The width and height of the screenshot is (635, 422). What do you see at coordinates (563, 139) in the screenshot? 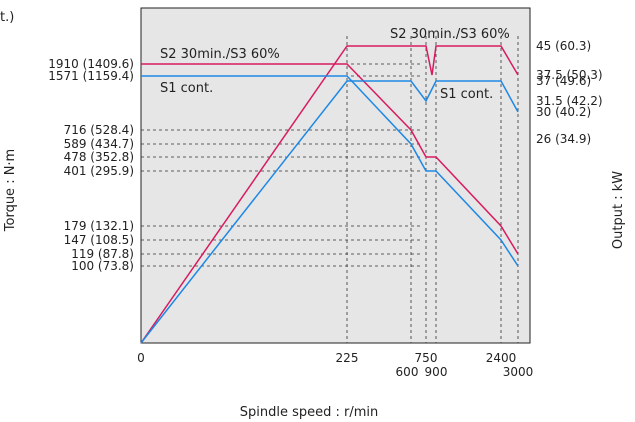
I see `output-tick-label: 26 (34.9)` at bounding box center [563, 139].